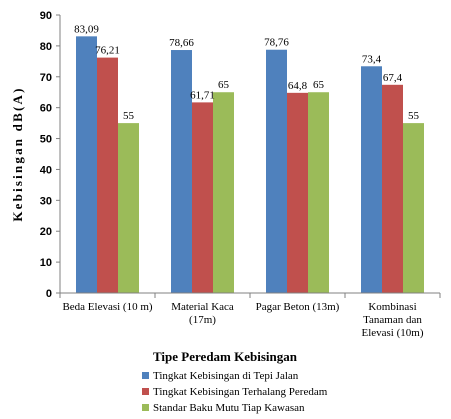 The image size is (451, 419). Describe the element at coordinates (392, 320) in the screenshot. I see `category-label: Tanaman dan` at that location.